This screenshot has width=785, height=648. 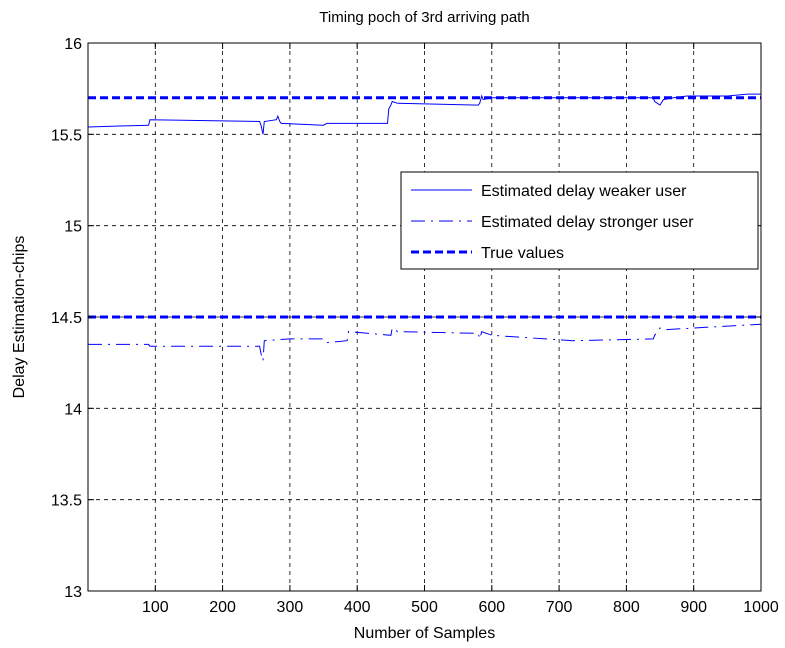 What do you see at coordinates (761, 607) in the screenshot?
I see `x-tick-label: 1000` at bounding box center [761, 607].